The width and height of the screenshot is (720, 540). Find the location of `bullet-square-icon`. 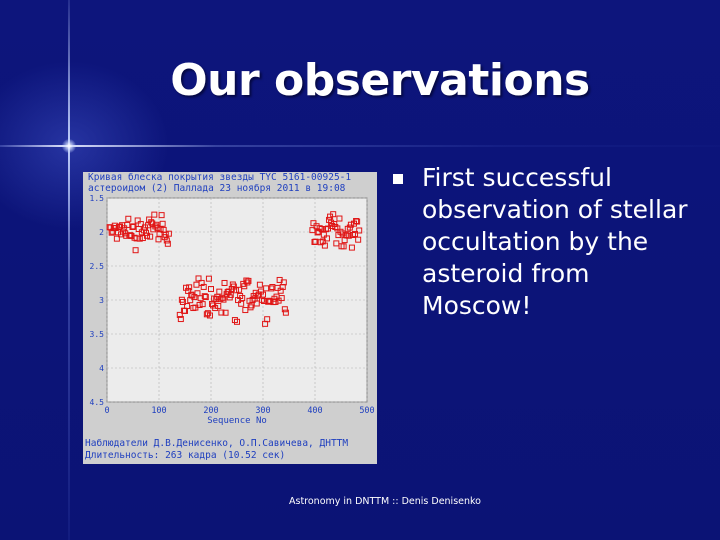

bullet-square-icon is located at coordinates (398, 179).